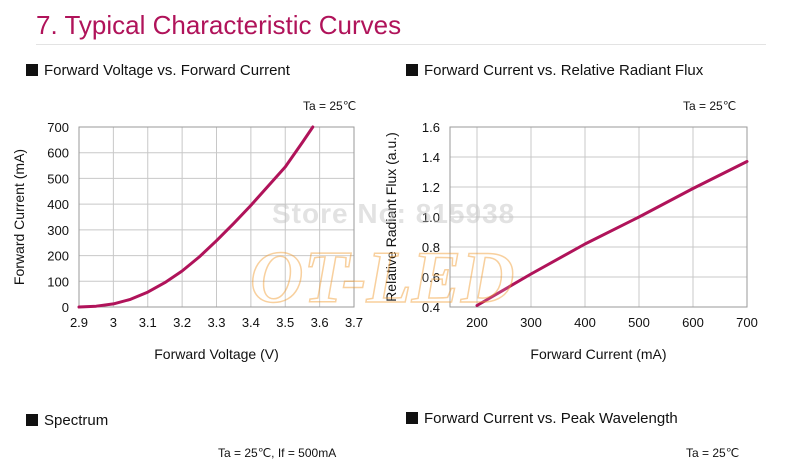 The image size is (800, 460). What do you see at coordinates (58, 153) in the screenshot?
I see `y-tick-label: 600` at bounding box center [58, 153].